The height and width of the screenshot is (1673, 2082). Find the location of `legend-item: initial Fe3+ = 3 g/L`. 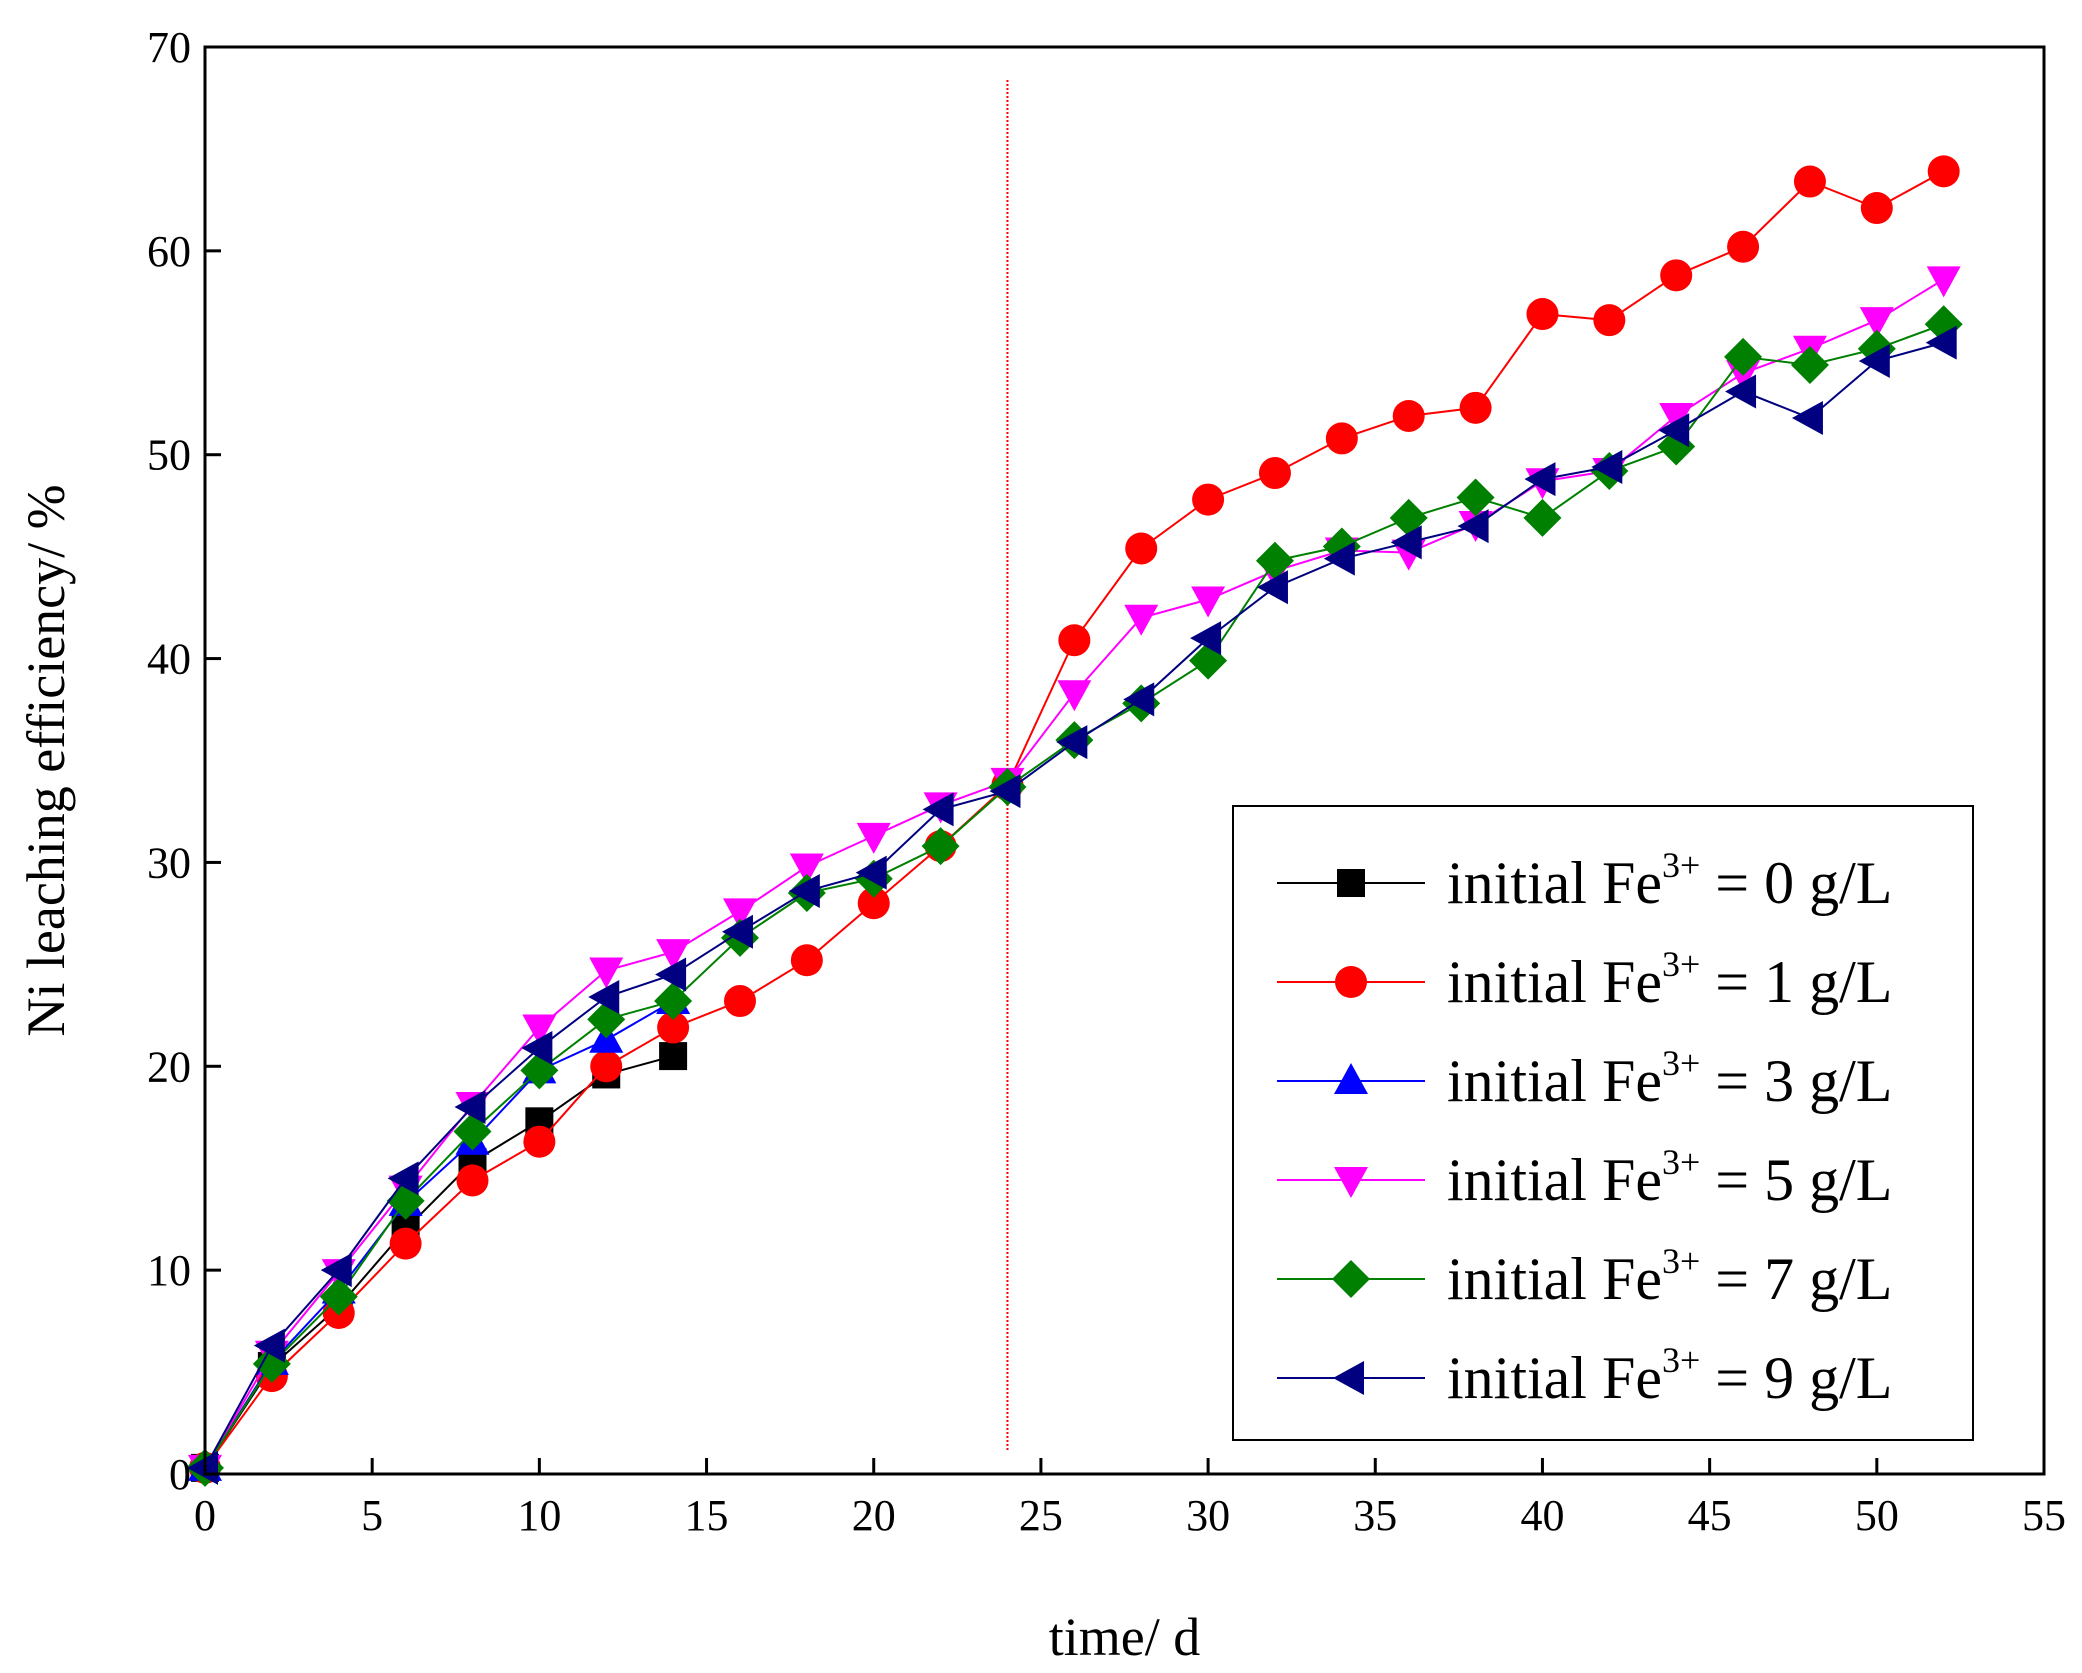

legend-item: initial Fe3+ = 3 g/L is located at coordinates (1584, 1078).